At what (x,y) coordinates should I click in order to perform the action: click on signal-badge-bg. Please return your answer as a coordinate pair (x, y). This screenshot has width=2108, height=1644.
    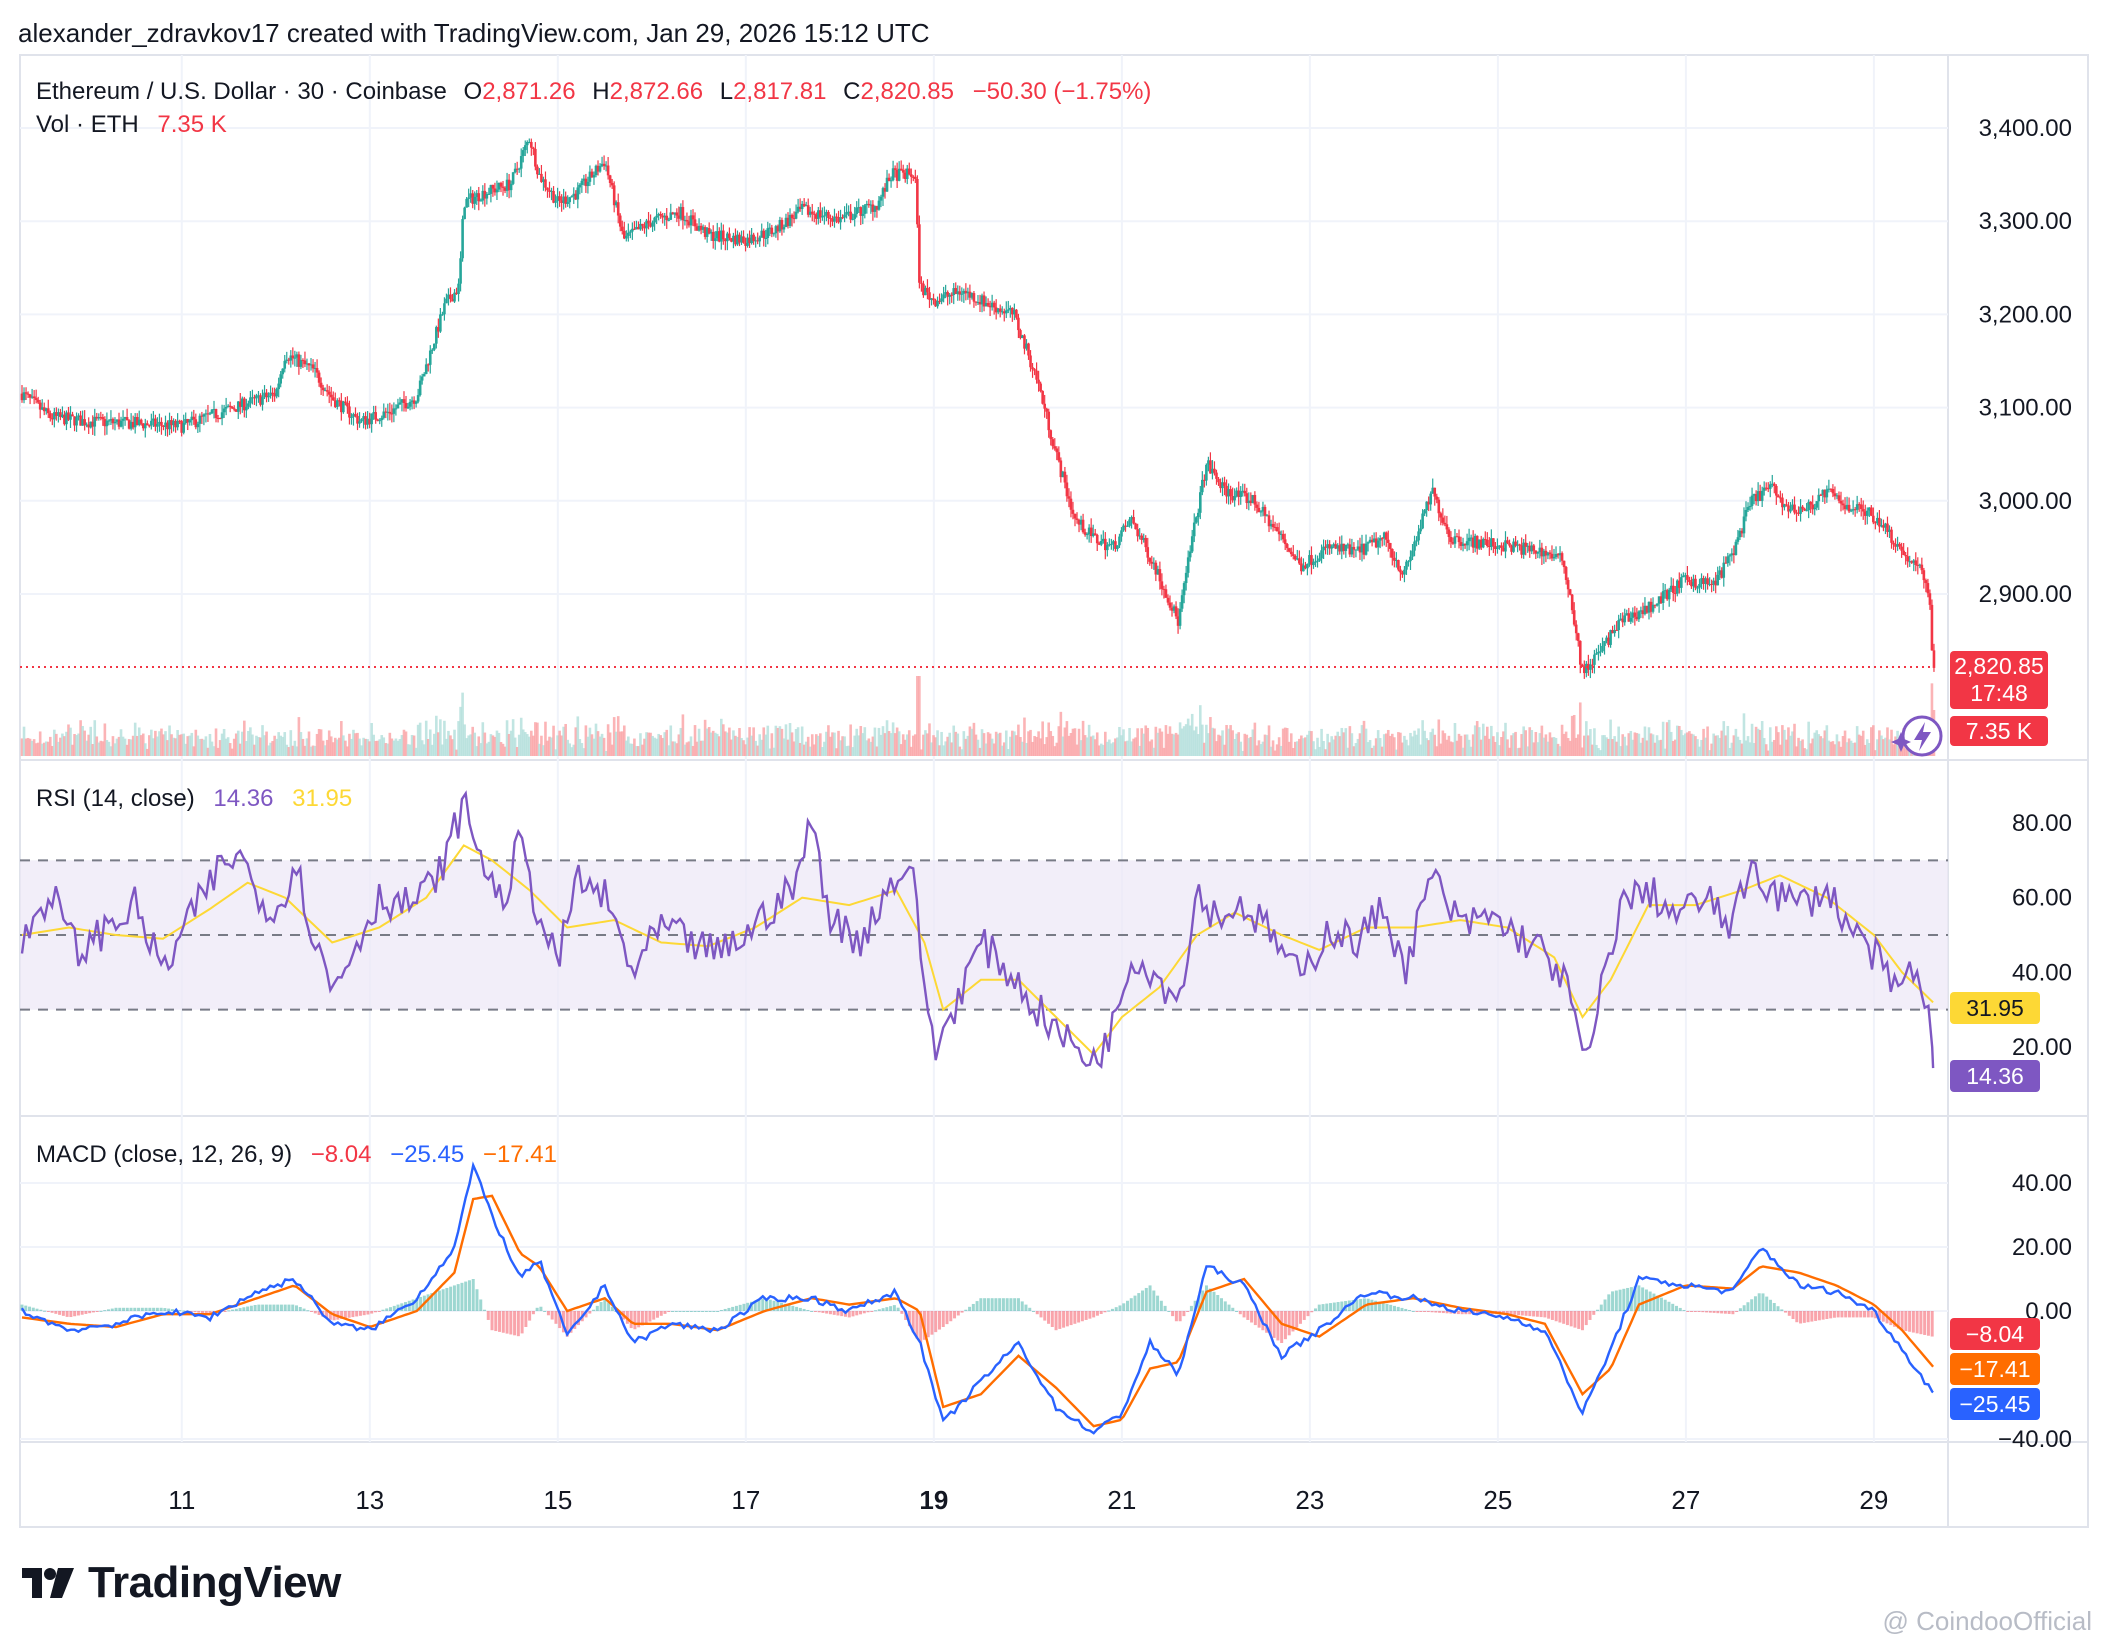
    Looking at the image, I should click on (1995, 1369).